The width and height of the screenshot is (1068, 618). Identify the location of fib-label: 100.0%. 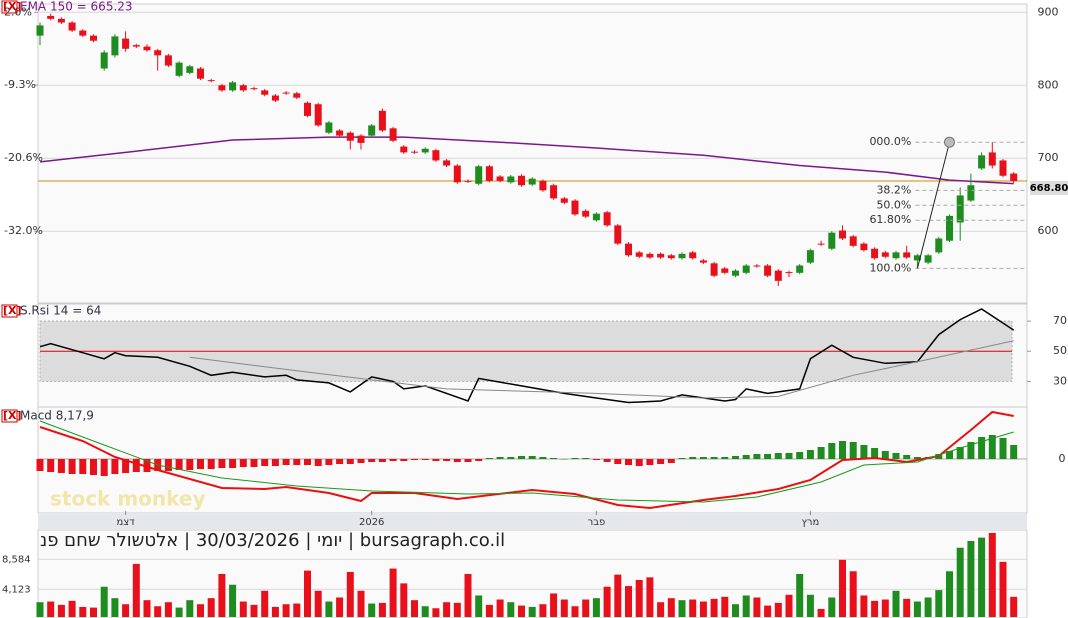
(890, 267).